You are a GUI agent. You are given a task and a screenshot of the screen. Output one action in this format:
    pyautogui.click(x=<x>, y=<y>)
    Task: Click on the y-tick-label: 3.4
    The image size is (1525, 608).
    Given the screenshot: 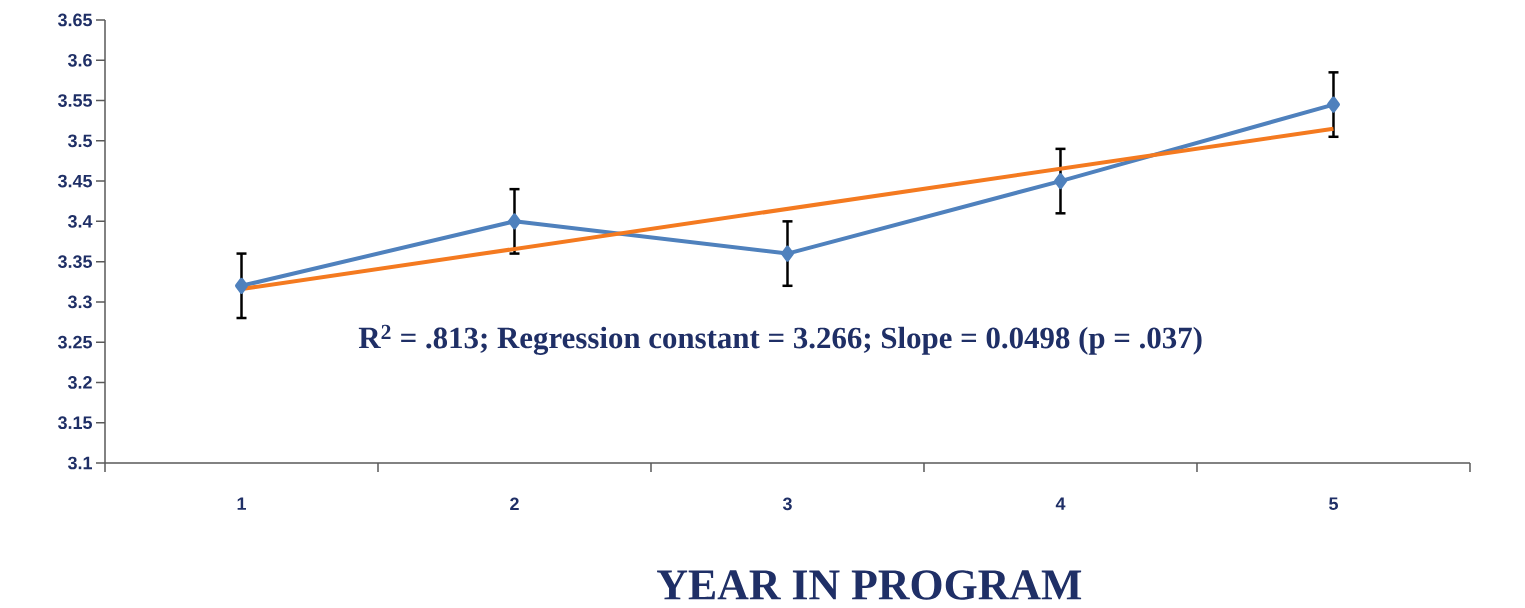 What is the action you would take?
    pyautogui.click(x=80, y=221)
    